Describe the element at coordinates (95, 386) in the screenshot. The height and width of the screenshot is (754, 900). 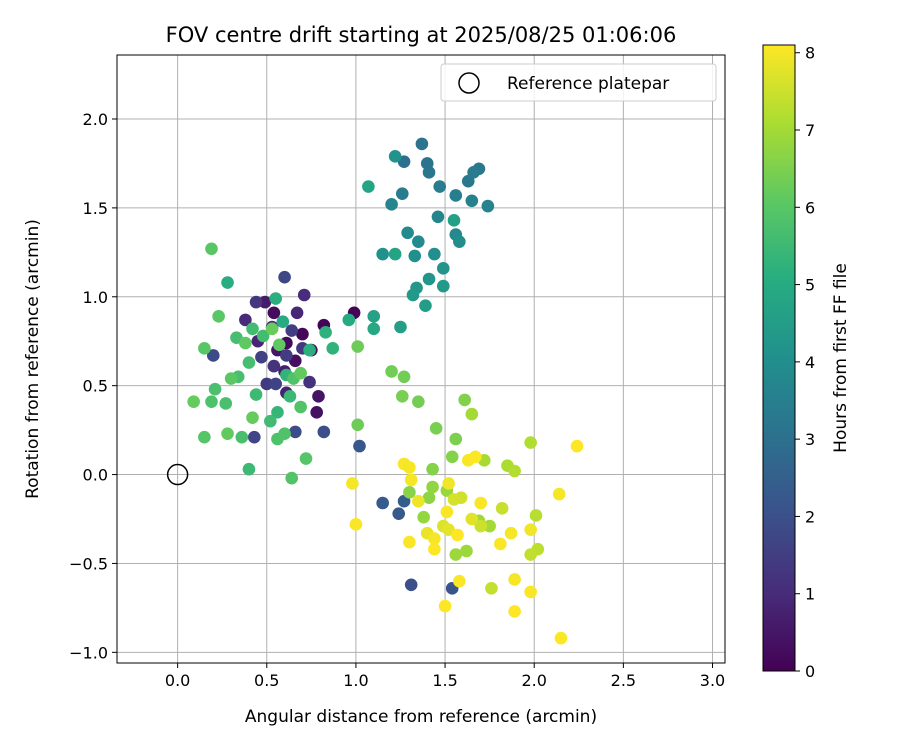
I see `y-tick-label: 0.5` at that location.